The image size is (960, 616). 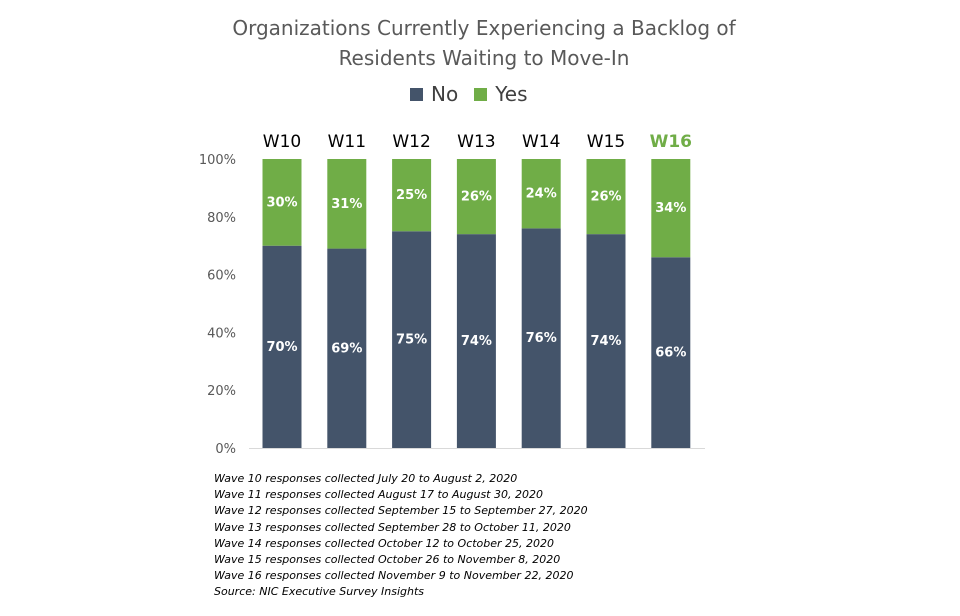 I want to click on data-label-yes-w12: 25%, so click(x=411, y=195).